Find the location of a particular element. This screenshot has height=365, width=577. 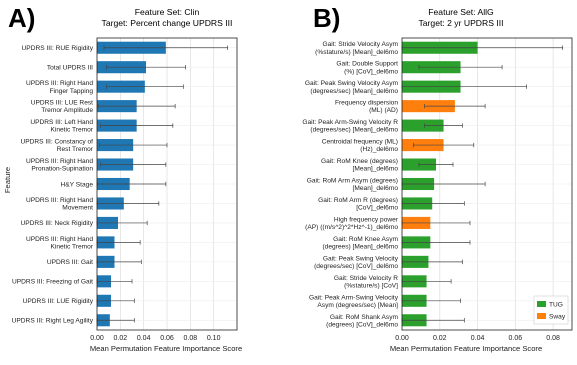

panel-a-category-label: H&Y Stage is located at coordinates (76, 184).